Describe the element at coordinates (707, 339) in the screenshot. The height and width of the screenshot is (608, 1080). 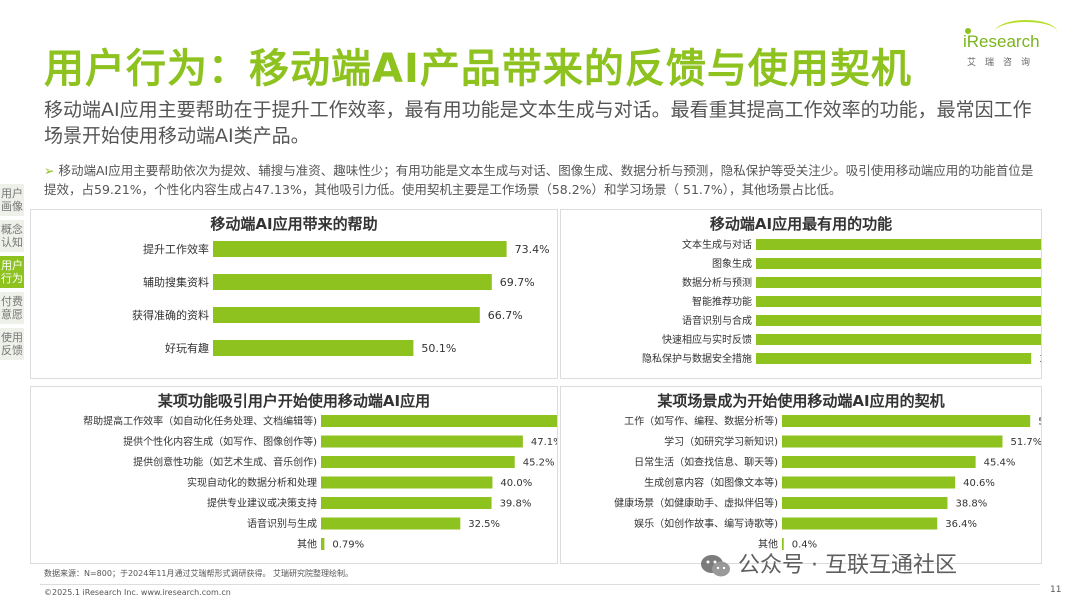
I see `category-label: 快速相应与实时反馈` at that location.